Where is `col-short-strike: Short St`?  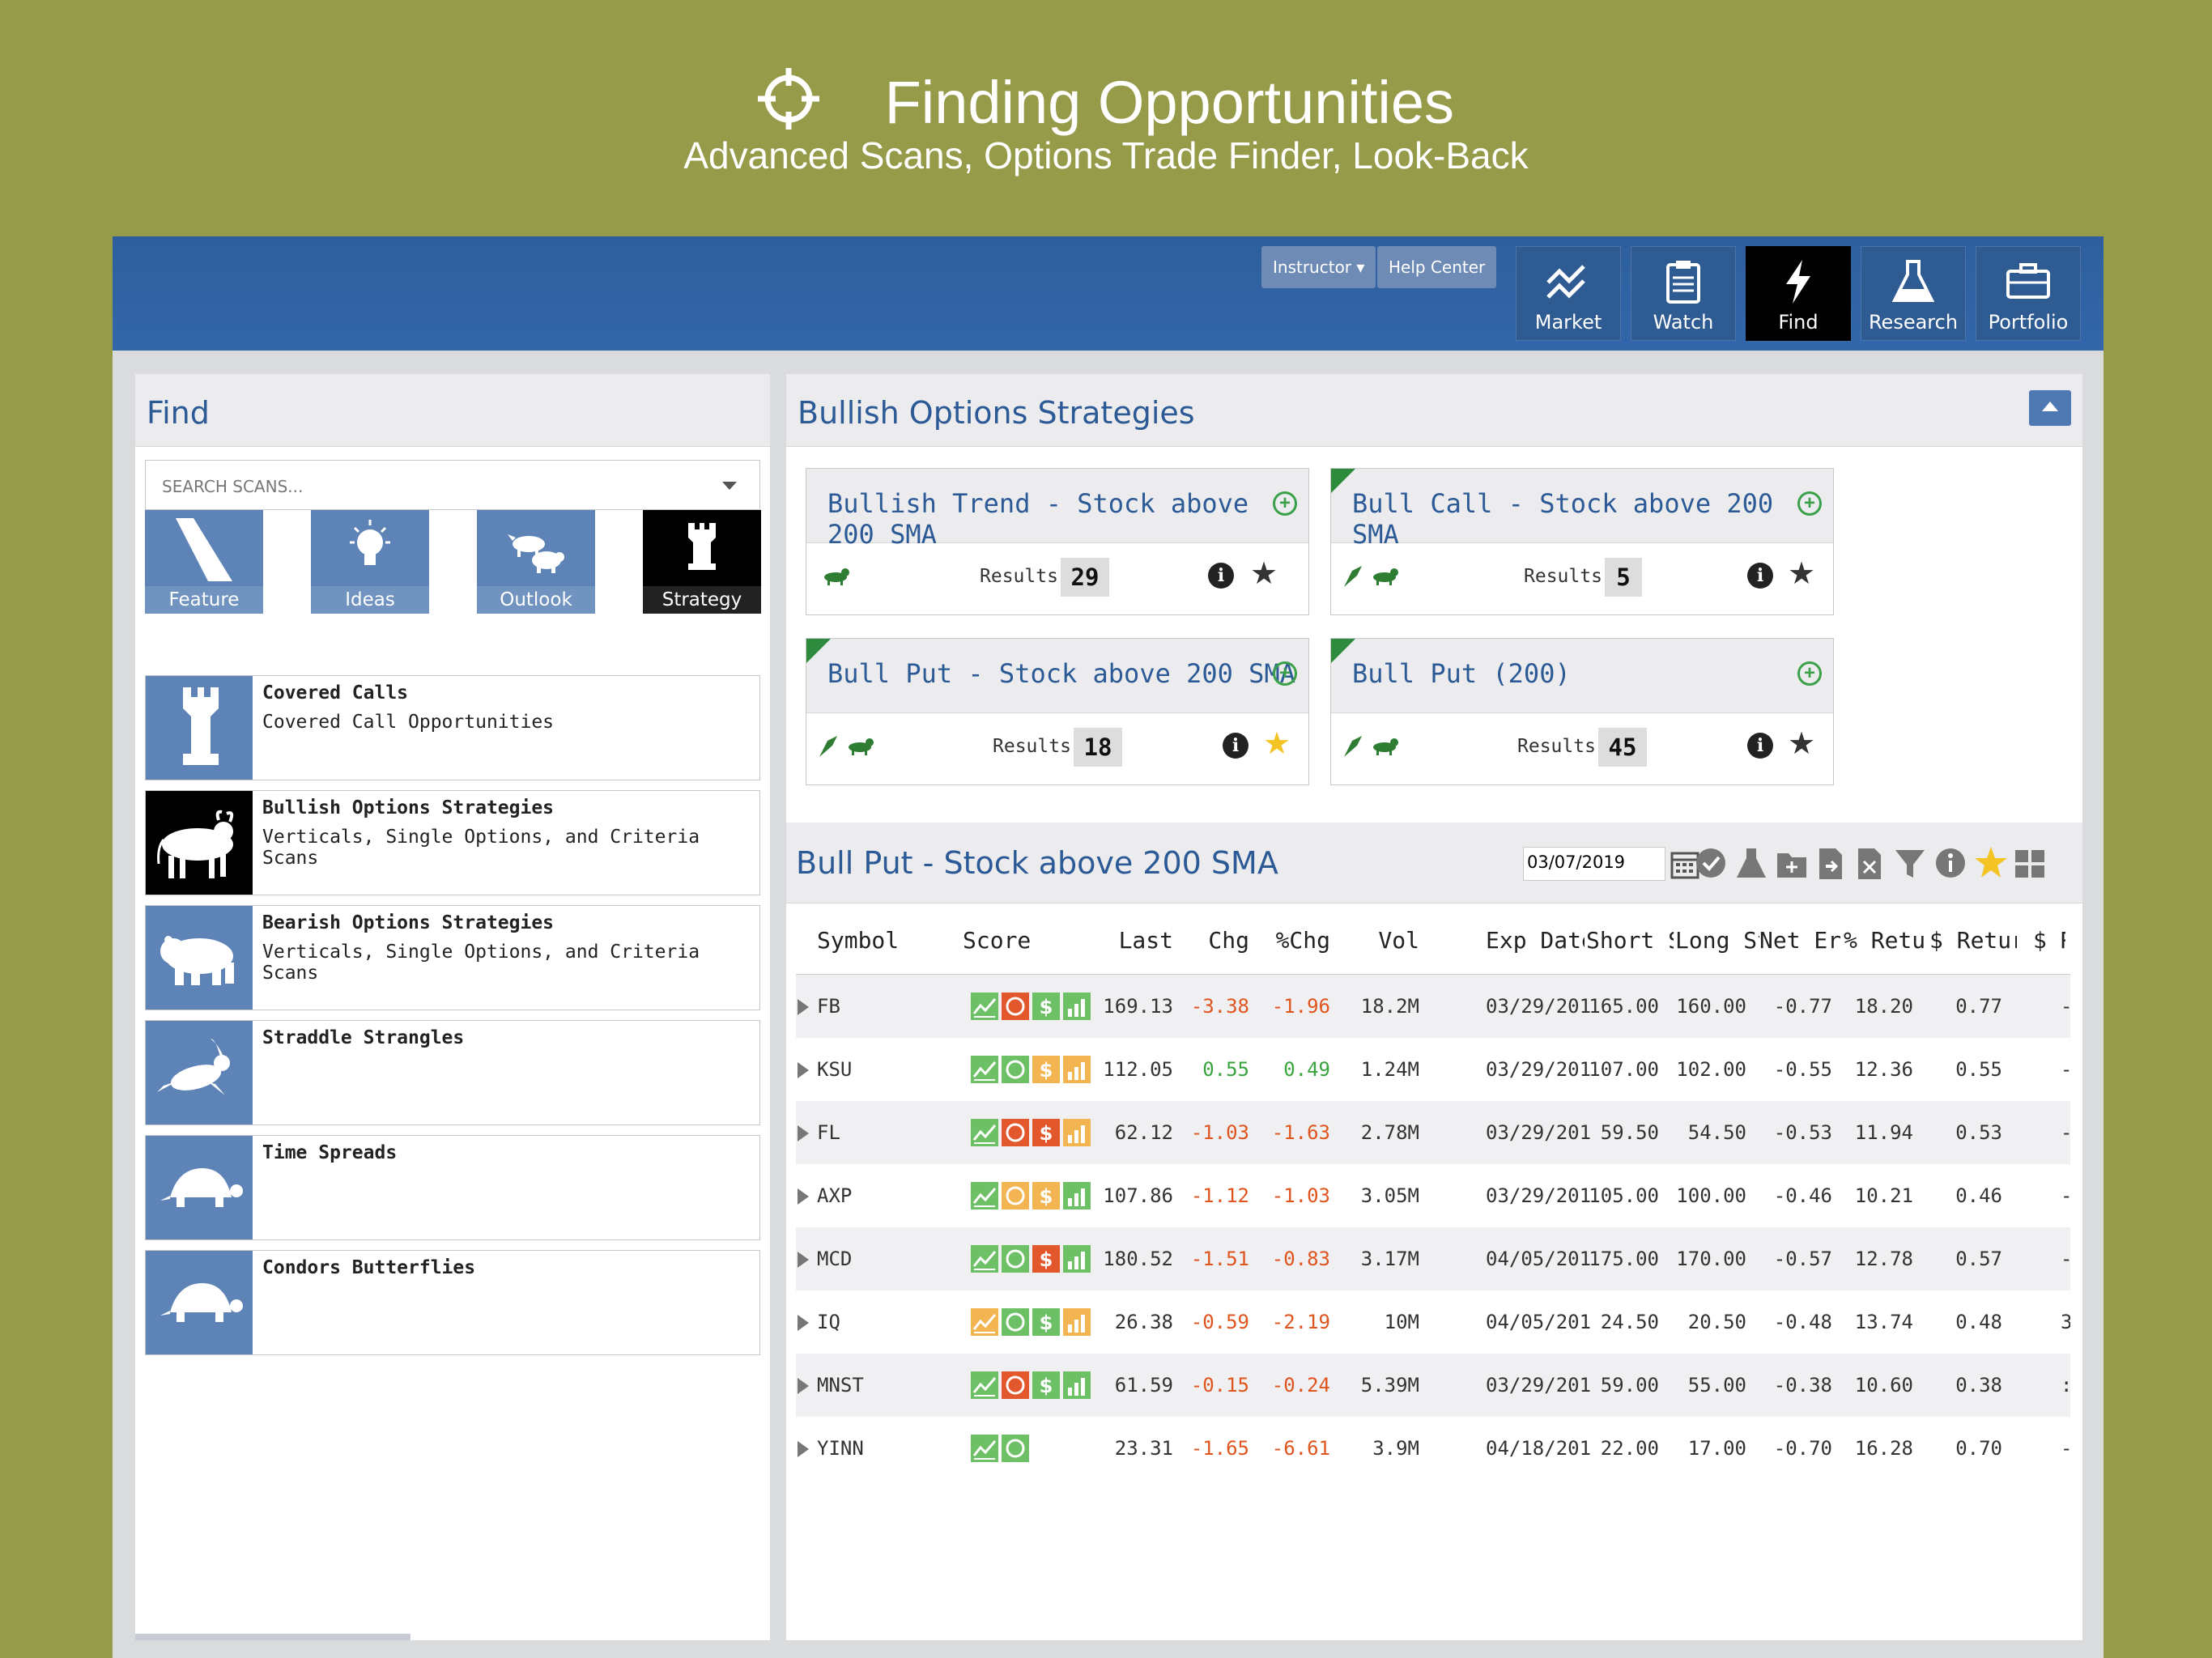
col-short-strike: Short St is located at coordinates (1630, 940).